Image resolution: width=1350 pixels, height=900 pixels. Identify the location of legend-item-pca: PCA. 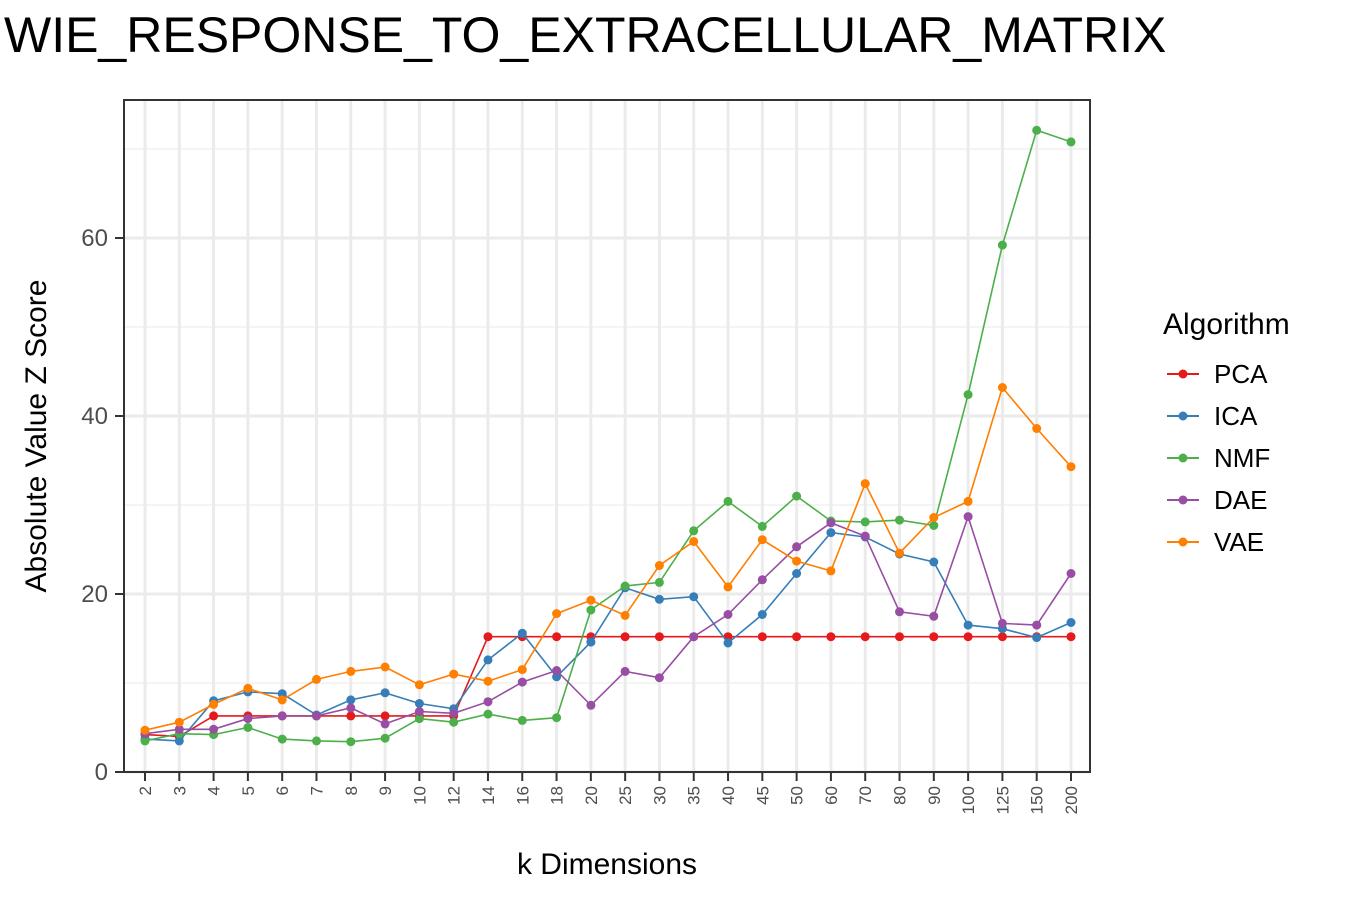
(1217, 374).